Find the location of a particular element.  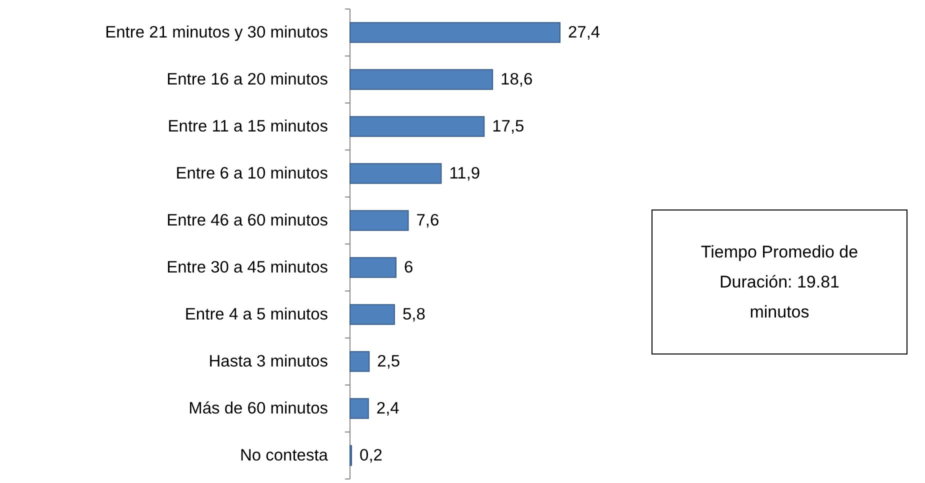

y-tick-label: Entre 11 a 15 minutos is located at coordinates (248, 127).